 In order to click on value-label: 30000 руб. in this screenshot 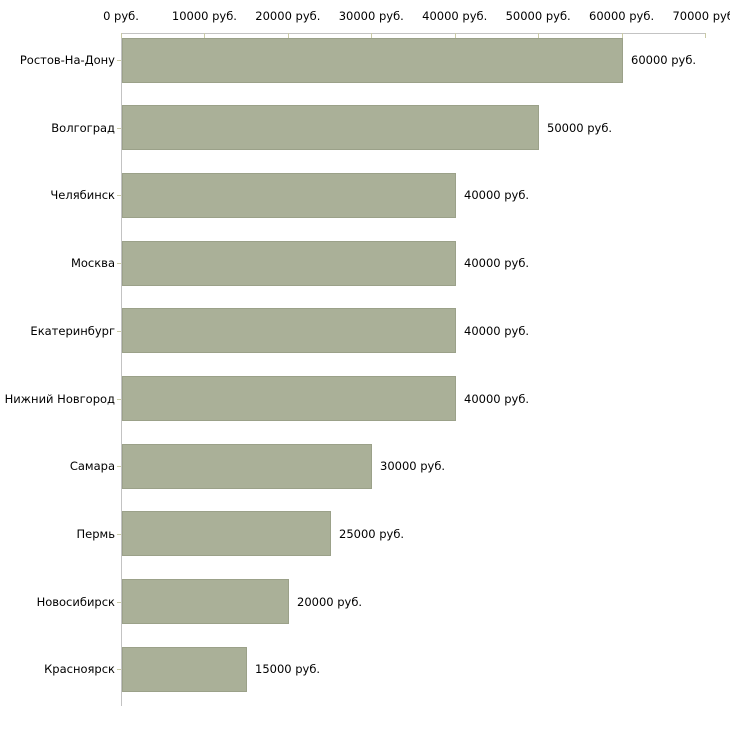, I will do `click(413, 466)`.